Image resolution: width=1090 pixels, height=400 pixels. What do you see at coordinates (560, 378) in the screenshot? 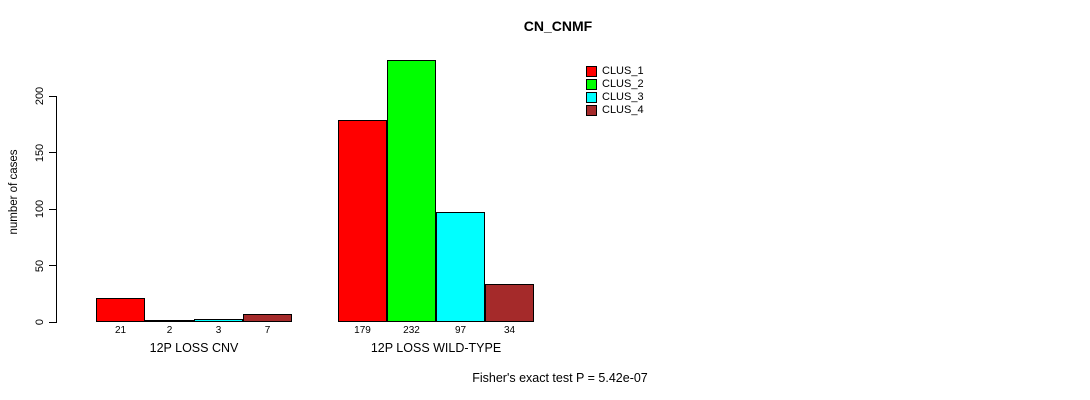
I see `annotation-fisher-test: Fisher's exact test P = 5.42e-07` at bounding box center [560, 378].